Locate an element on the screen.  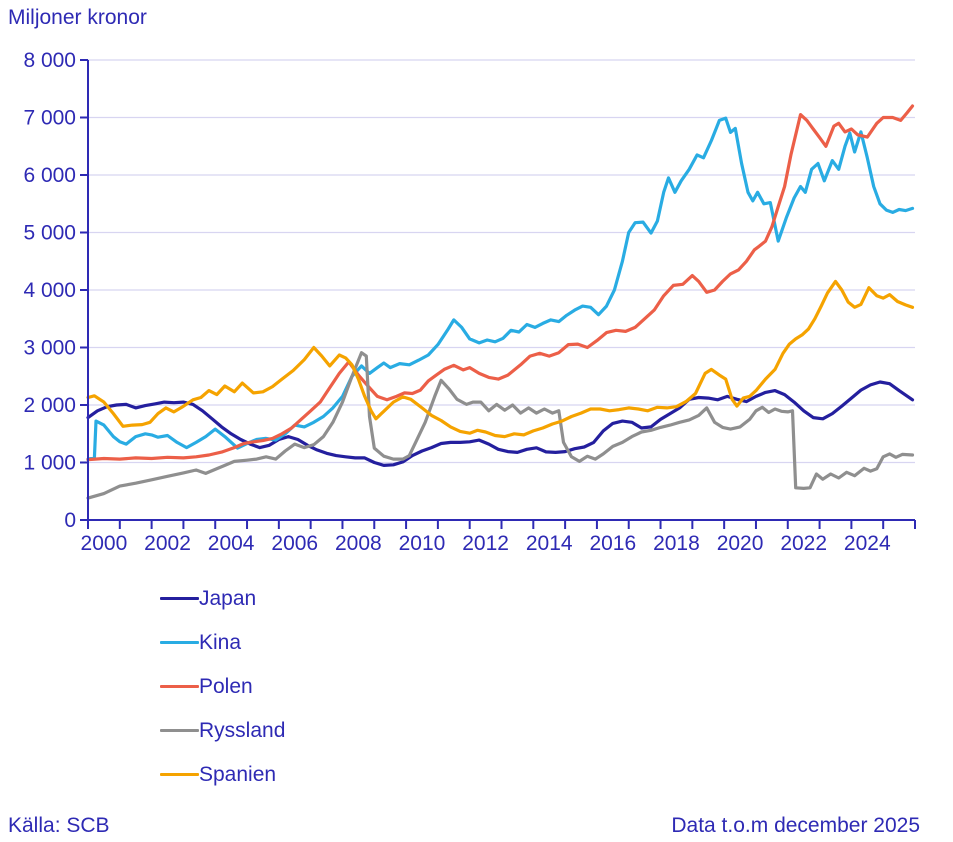
chart-legend: Japan Kina Polen Ryssland Spanien is located at coordinates (222, 686).